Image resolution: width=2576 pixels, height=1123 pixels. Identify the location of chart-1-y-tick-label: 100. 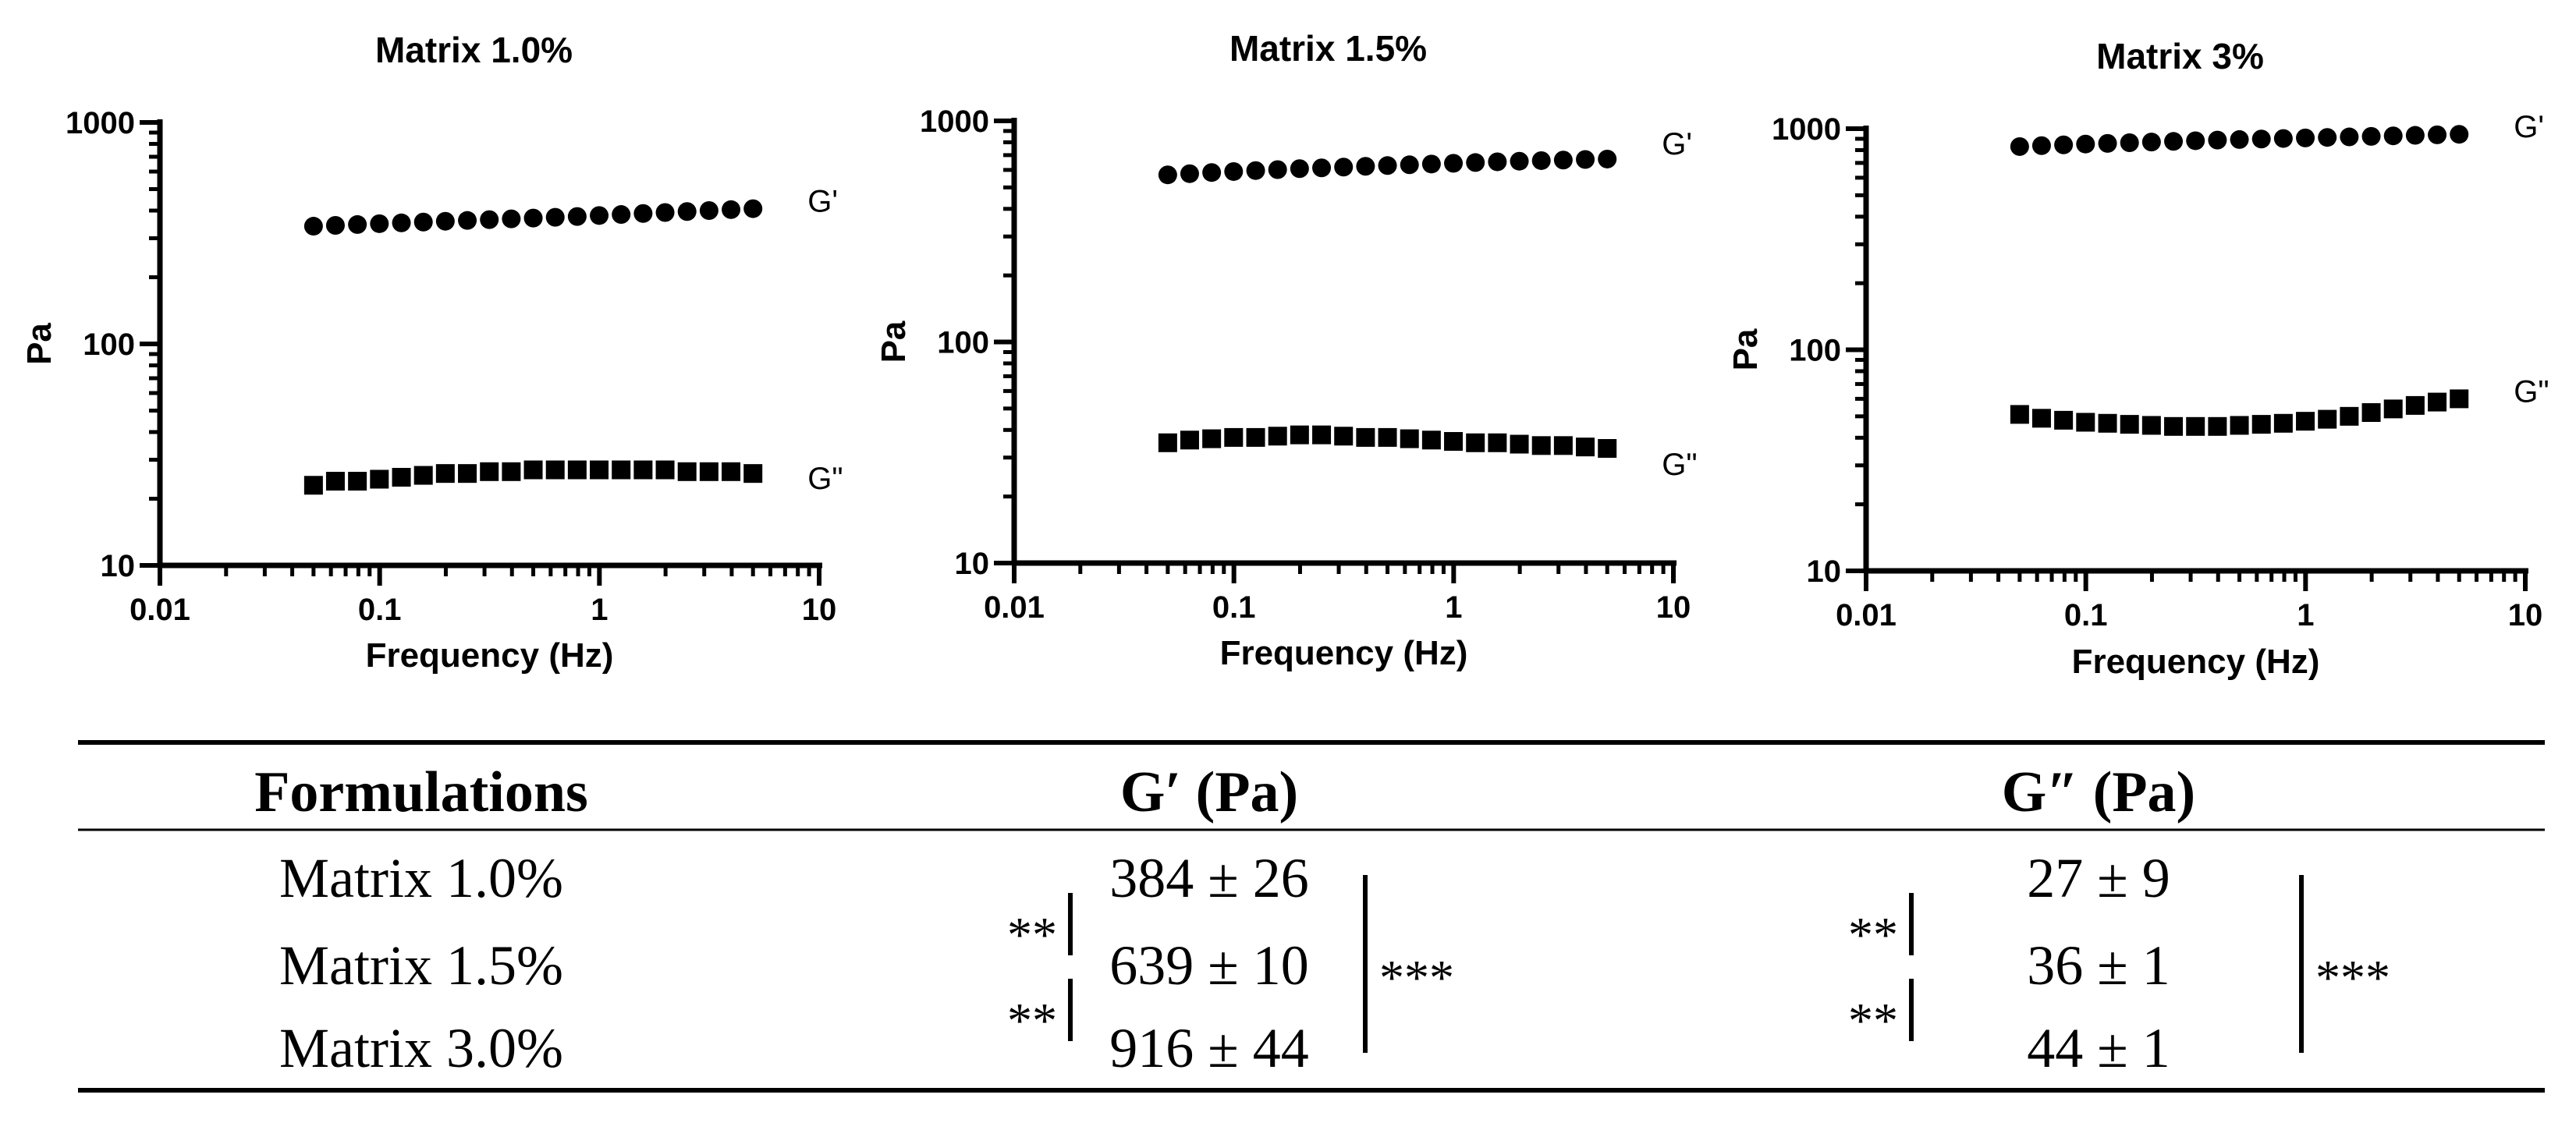
(109, 345).